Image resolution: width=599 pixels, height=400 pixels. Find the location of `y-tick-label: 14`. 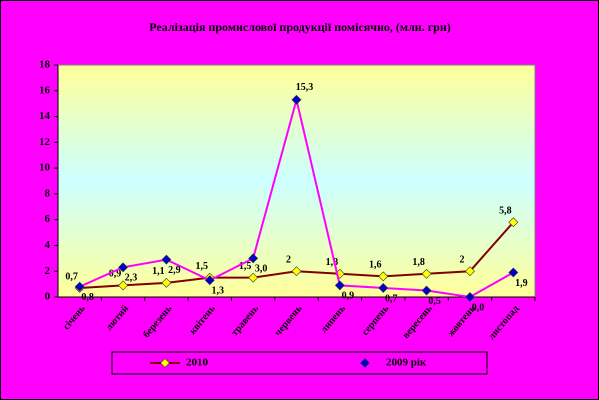

y-tick-label: 14 is located at coordinates (45, 116).